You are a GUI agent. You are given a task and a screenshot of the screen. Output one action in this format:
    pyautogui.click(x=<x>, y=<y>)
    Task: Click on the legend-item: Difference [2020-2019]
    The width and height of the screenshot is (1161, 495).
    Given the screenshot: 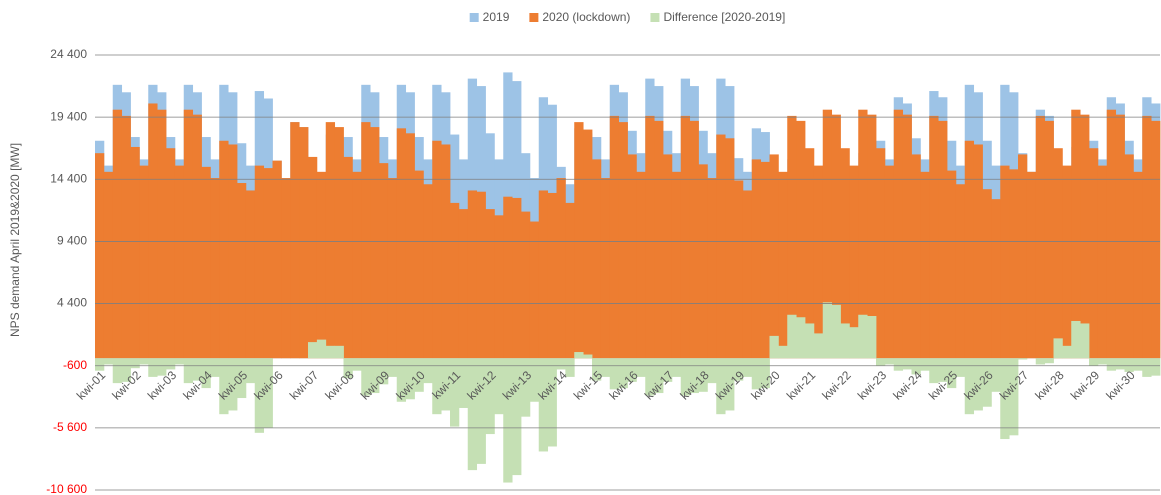 What is the action you would take?
    pyautogui.click(x=717, y=17)
    